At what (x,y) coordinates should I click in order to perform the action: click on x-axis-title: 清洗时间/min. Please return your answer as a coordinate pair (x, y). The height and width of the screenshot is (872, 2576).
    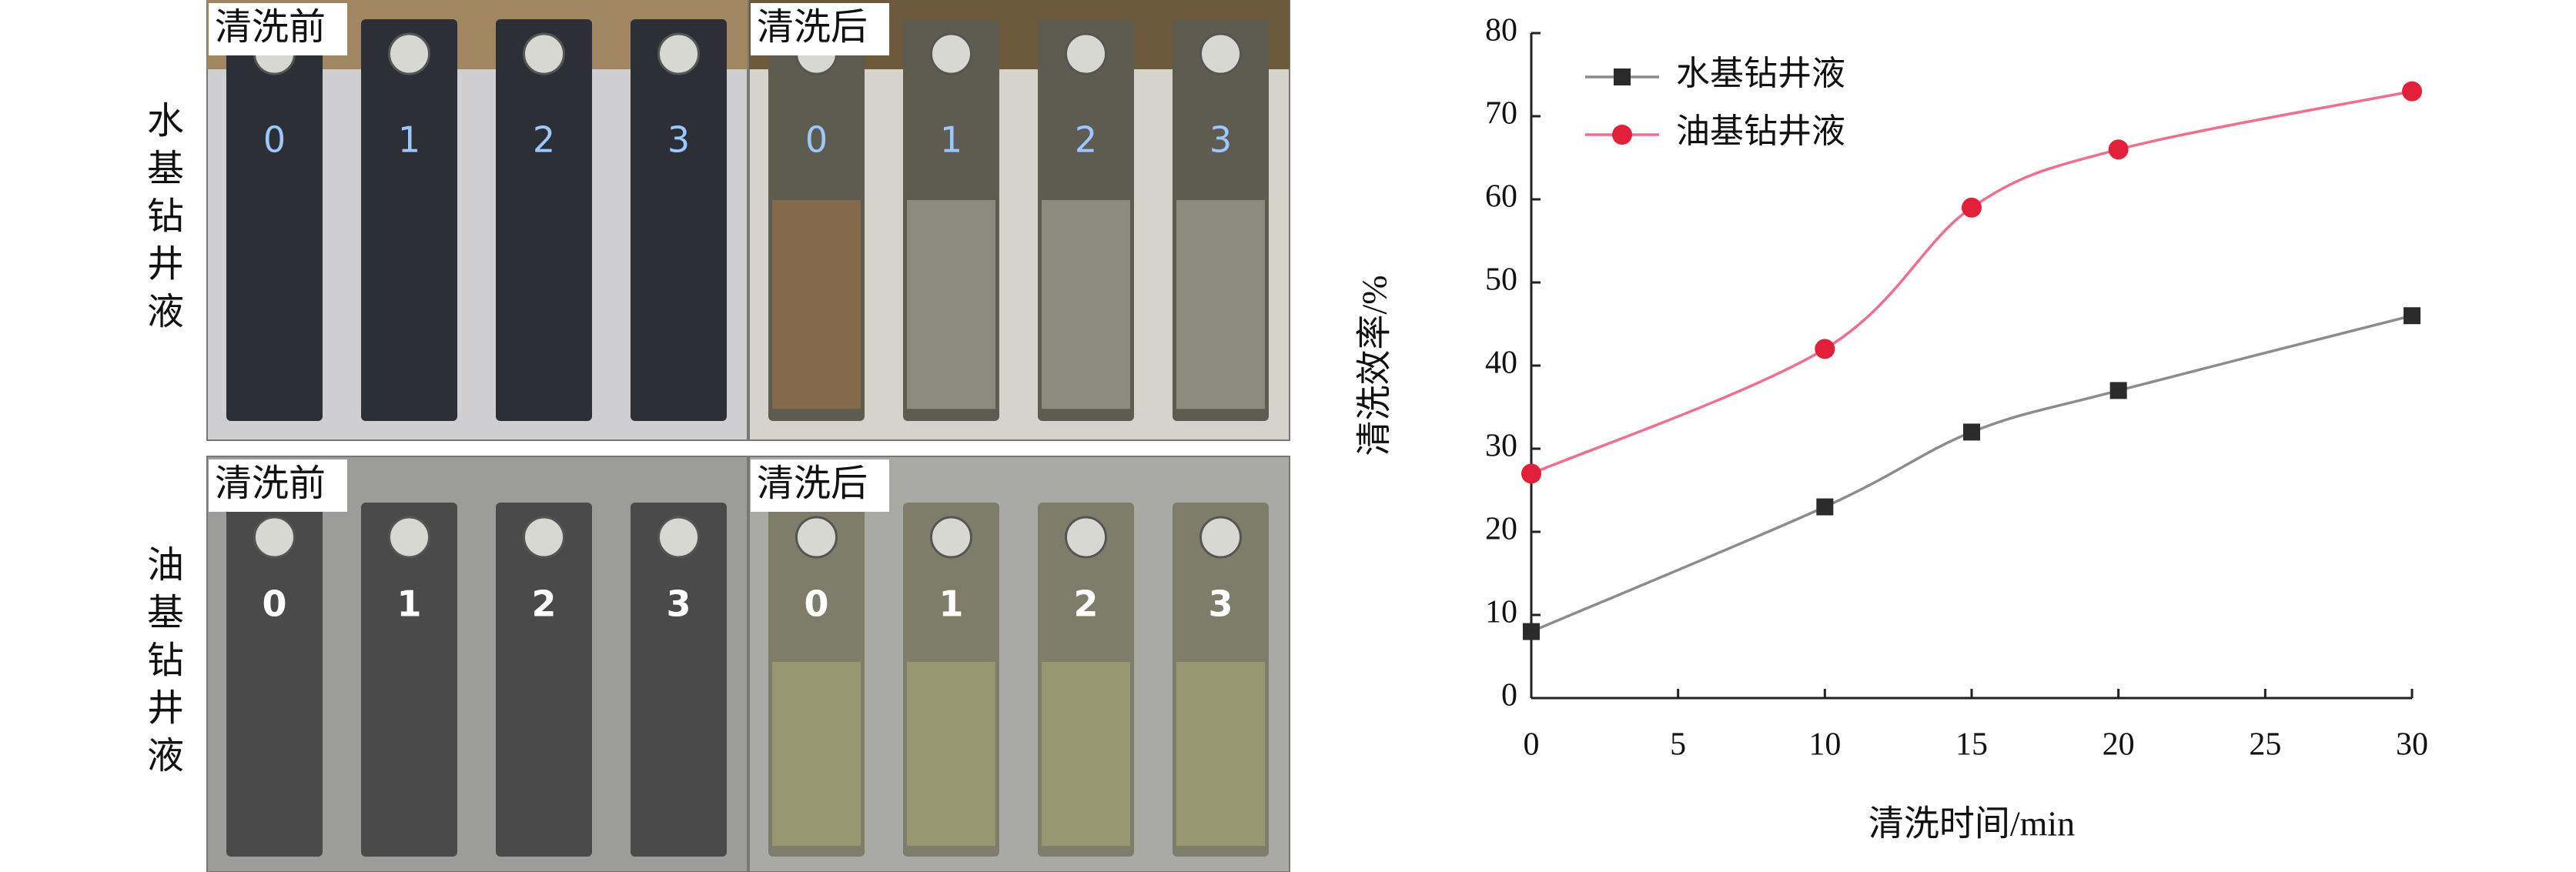
    Looking at the image, I should click on (1972, 824).